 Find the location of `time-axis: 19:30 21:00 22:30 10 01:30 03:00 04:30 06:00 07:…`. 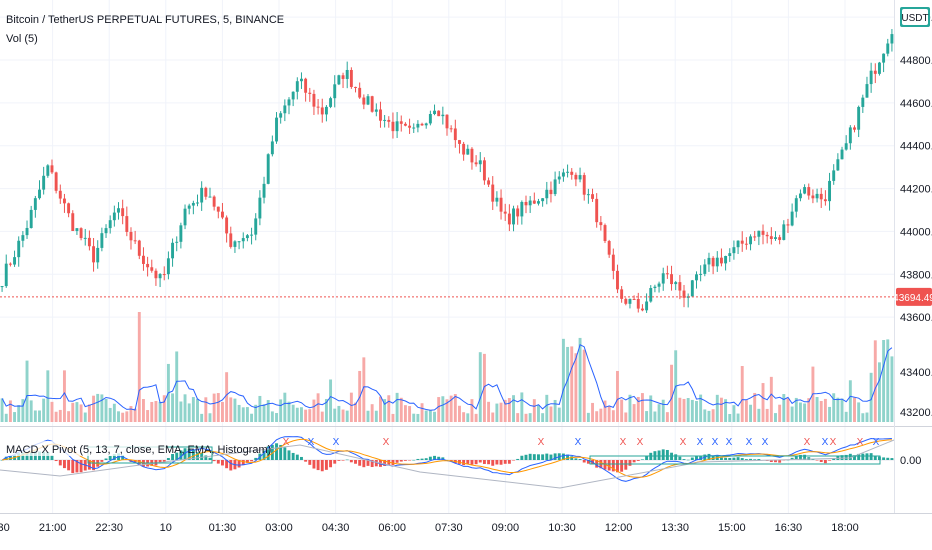

time-axis: 19:30 21:00 22:30 10 01:30 03:00 04:30 06:00 07:… is located at coordinates (429, 528).